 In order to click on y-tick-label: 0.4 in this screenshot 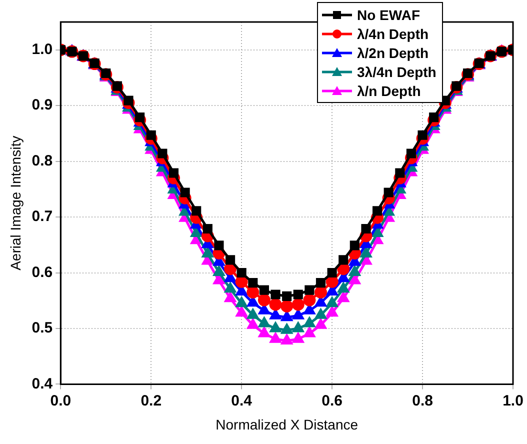, I will do `click(43, 383)`.